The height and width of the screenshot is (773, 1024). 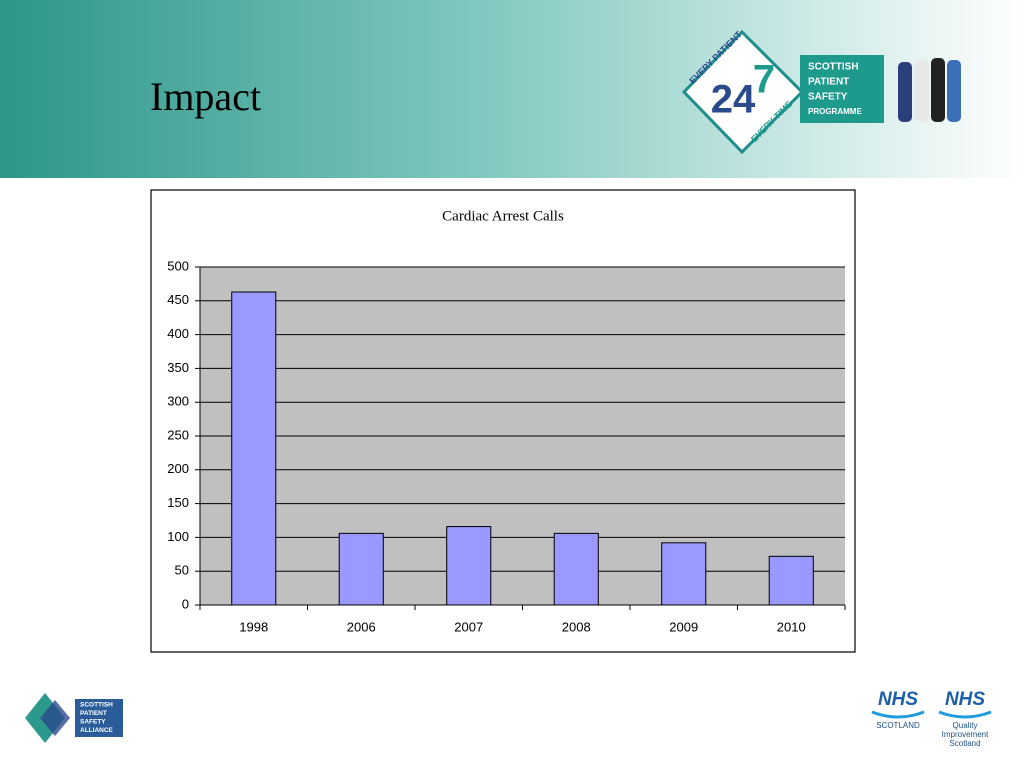 What do you see at coordinates (964, 743) in the screenshot?
I see `nhs-sub: Scotland` at bounding box center [964, 743].